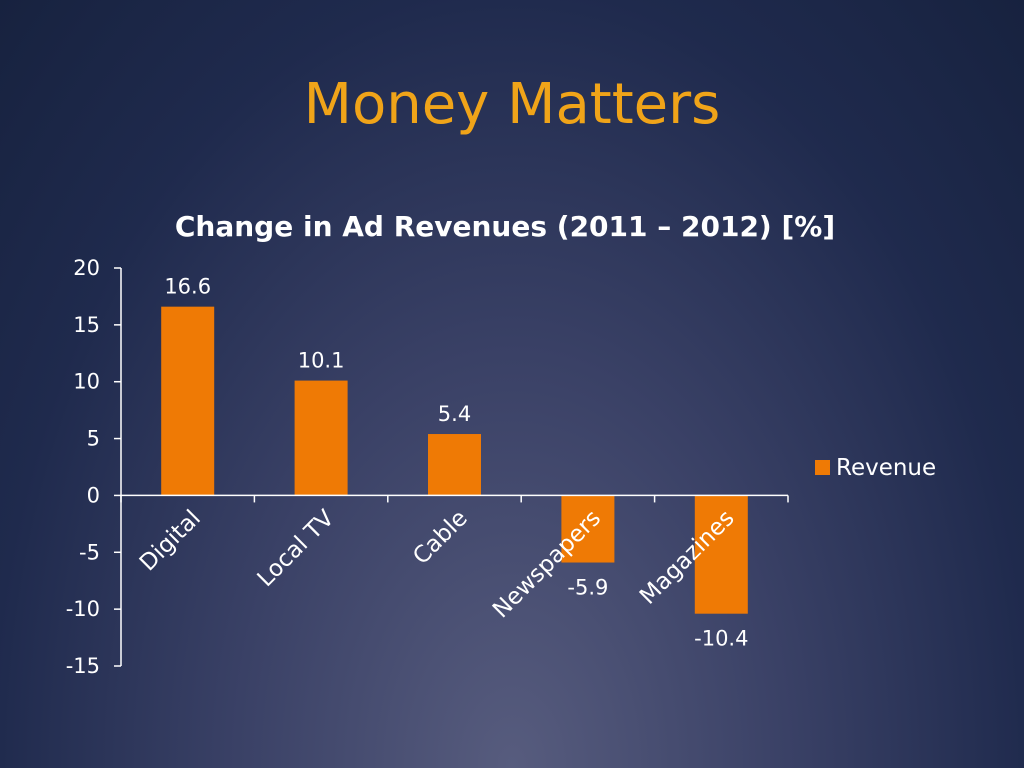 This screenshot has width=1024, height=768. Describe the element at coordinates (86, 382) in the screenshot. I see `y-tick-label: 10` at that location.